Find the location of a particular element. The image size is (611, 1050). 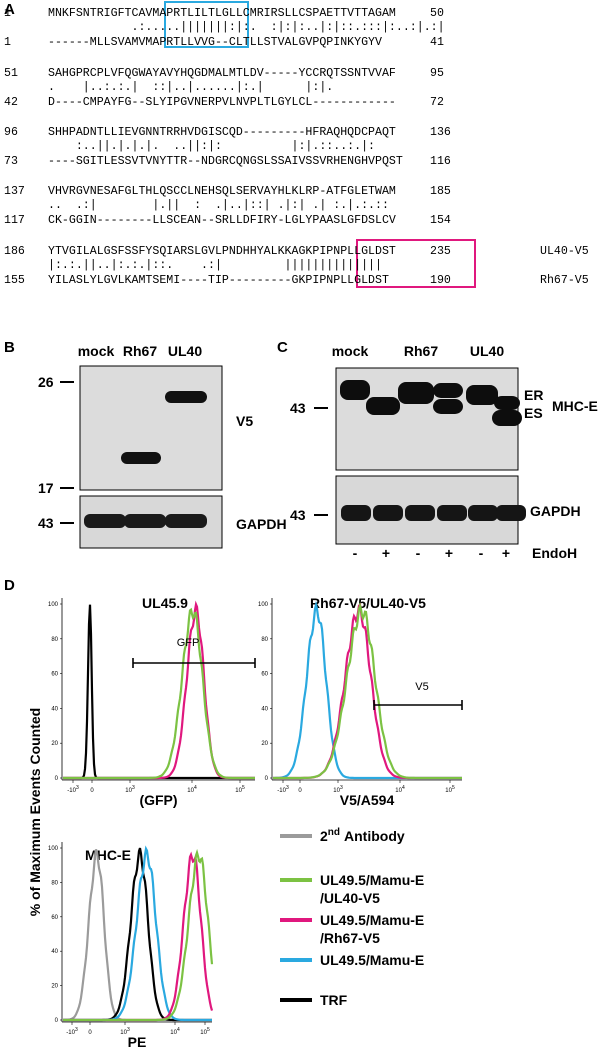

seq-start: 51 is located at coordinates (11, 73).